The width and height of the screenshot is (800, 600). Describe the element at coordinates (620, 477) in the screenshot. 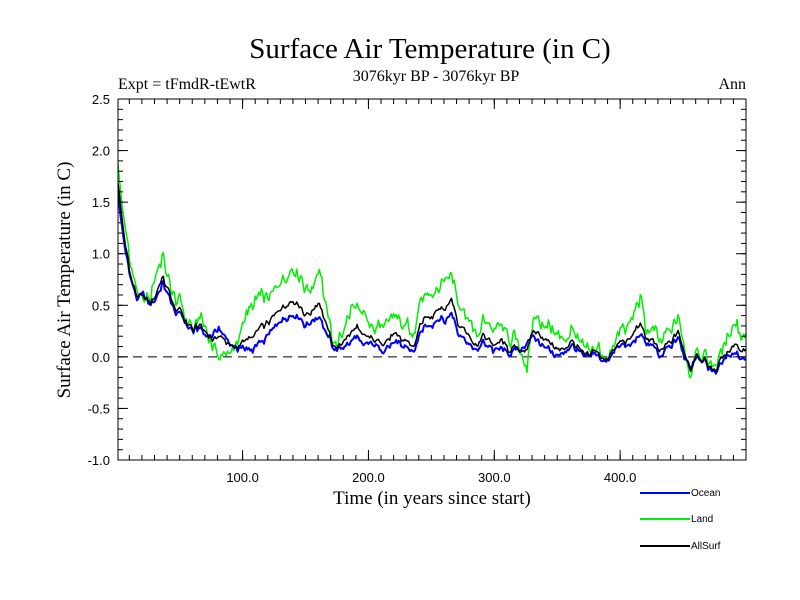

I see `x-tick-label: 400.0` at that location.